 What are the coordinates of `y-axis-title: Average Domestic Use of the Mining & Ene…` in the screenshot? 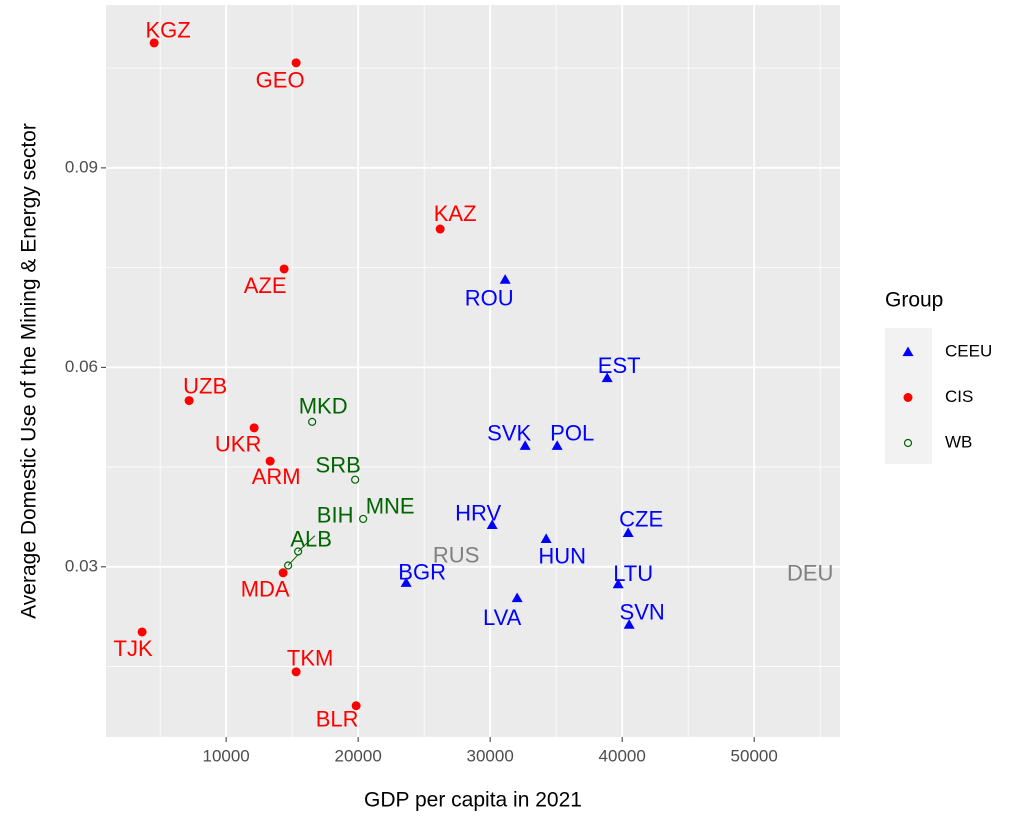 It's located at (29, 371).